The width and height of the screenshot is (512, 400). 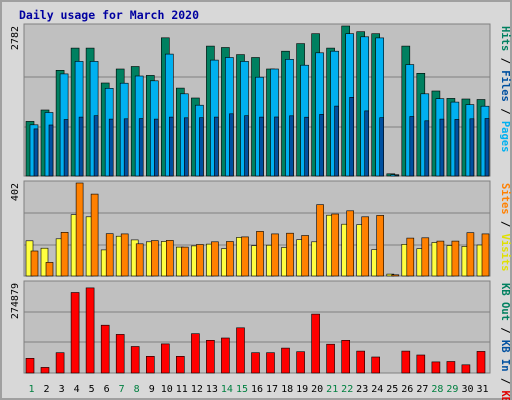 I want to click on chart-title: Daily usage for March 2020, so click(x=109, y=15).